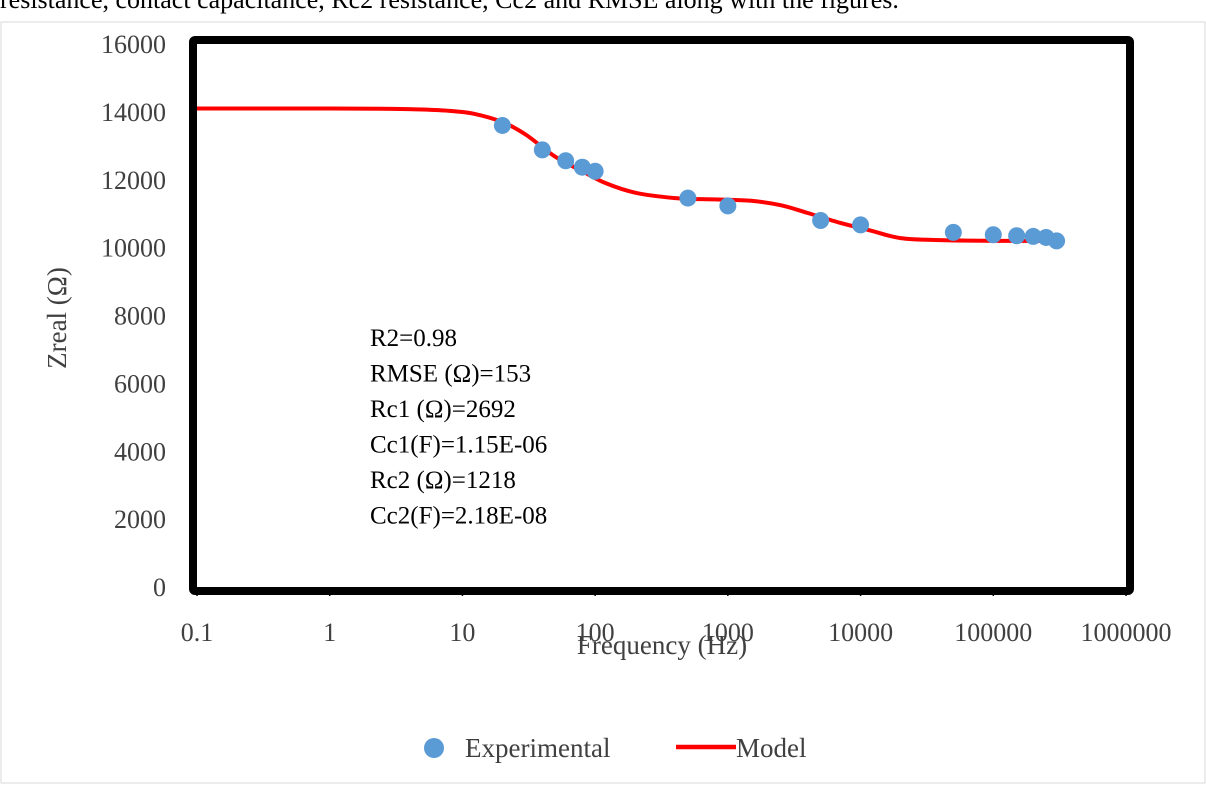  What do you see at coordinates (771, 748) in the screenshot?
I see `legend-label-model: Model` at bounding box center [771, 748].